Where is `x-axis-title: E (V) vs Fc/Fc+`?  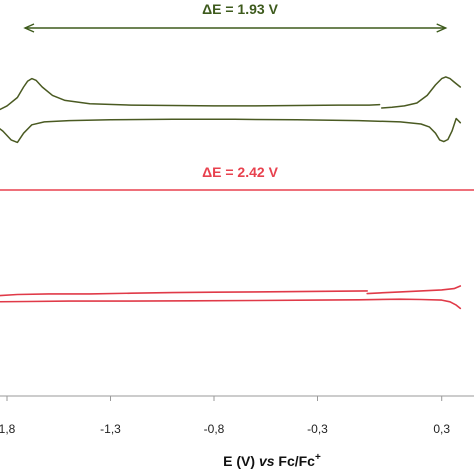 x-axis-title: E (V) vs Fc/Fc+ is located at coordinates (272, 460).